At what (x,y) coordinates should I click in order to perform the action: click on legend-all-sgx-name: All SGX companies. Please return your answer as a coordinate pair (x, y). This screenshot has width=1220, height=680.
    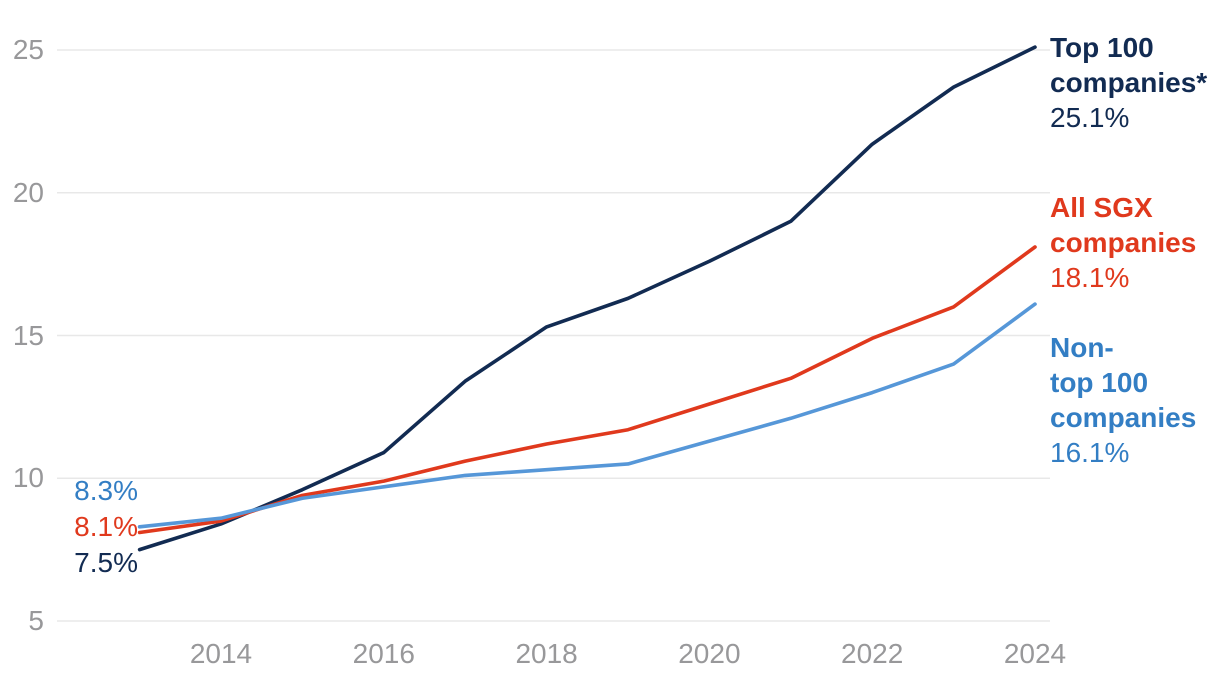
    Looking at the image, I should click on (1123, 225).